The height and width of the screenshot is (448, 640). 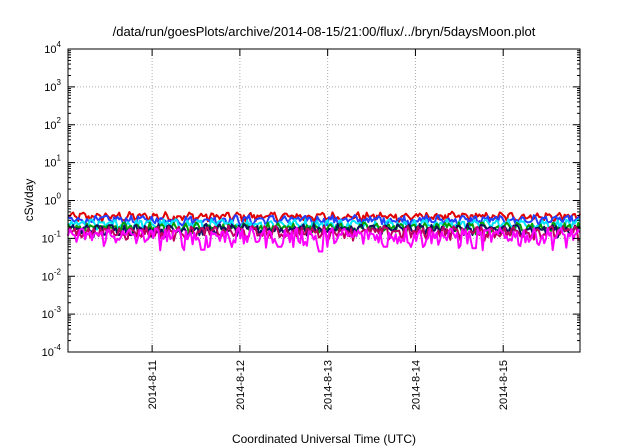 What do you see at coordinates (329, 385) in the screenshot?
I see `x-tick-label: 2014-8-13` at bounding box center [329, 385].